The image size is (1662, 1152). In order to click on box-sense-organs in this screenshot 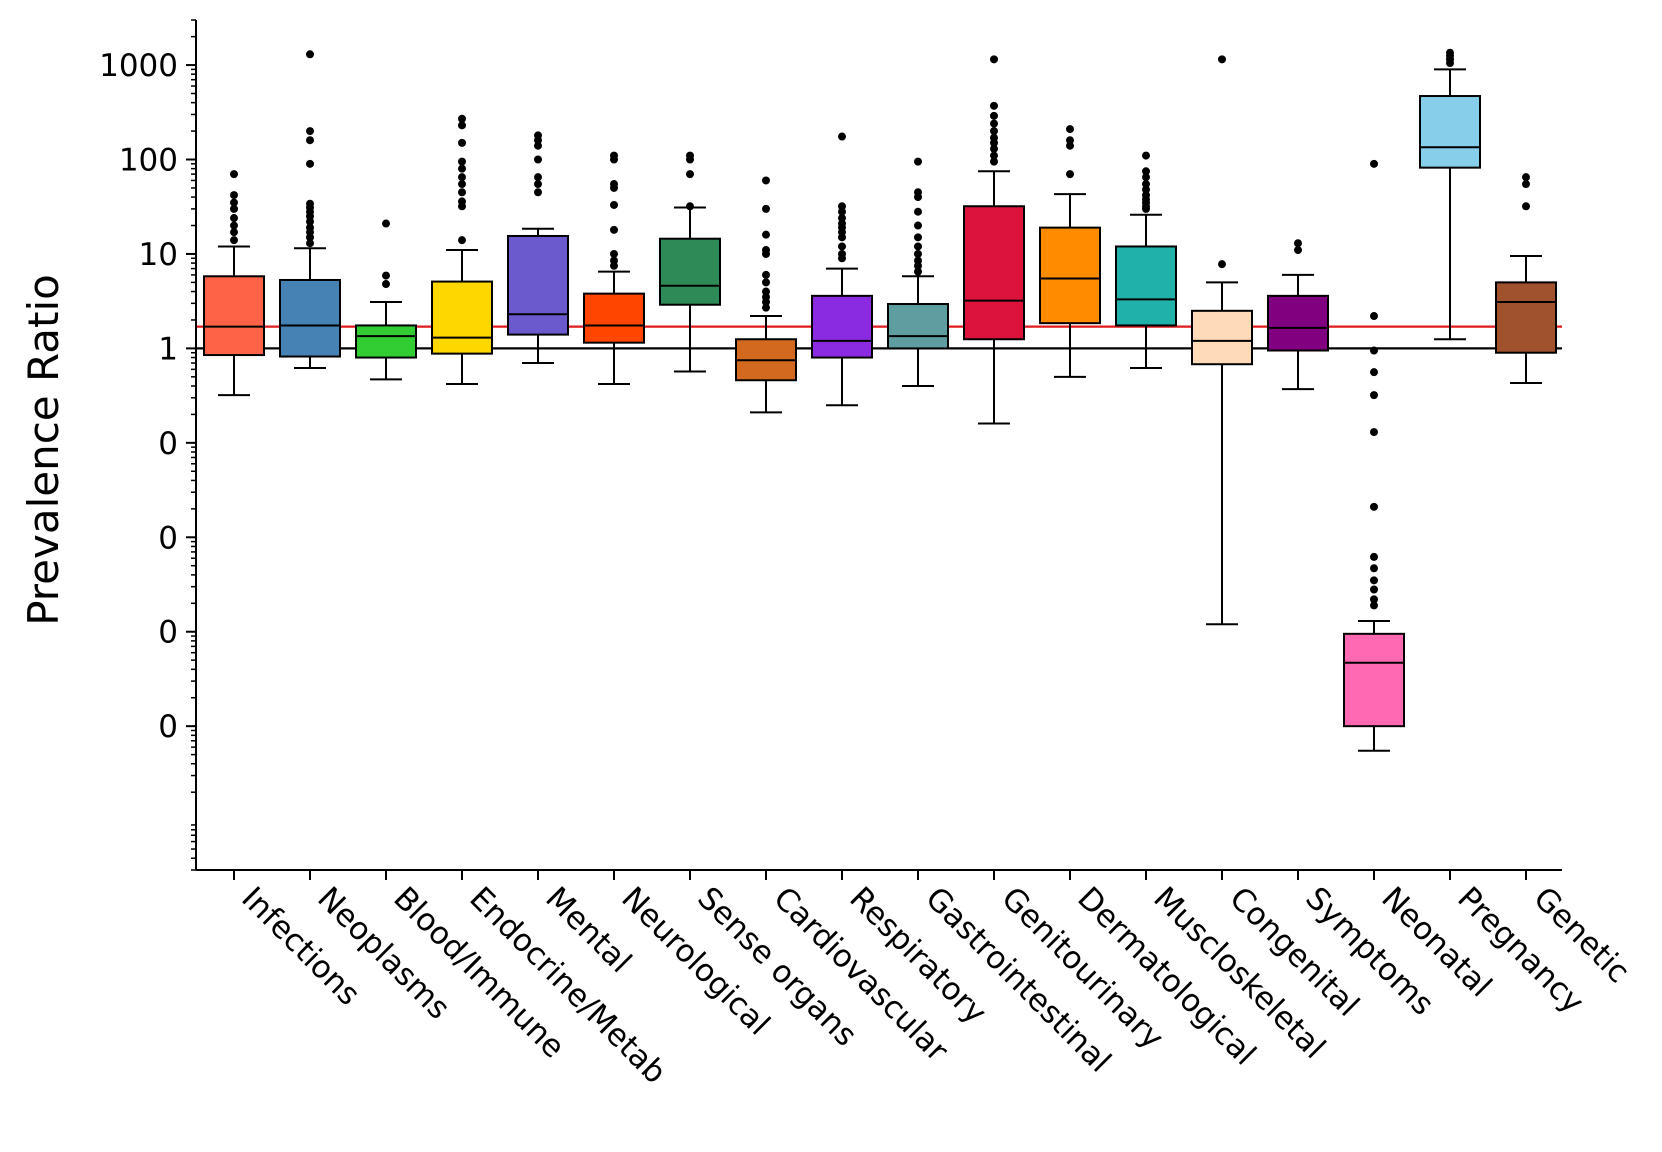, I will do `click(690, 262)`.